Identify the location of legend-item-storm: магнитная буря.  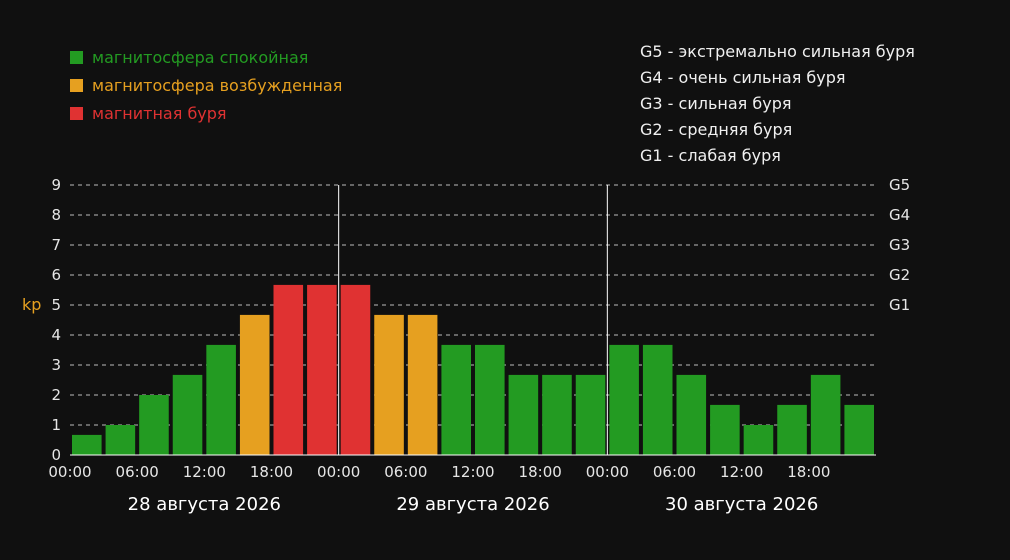
(206, 113).